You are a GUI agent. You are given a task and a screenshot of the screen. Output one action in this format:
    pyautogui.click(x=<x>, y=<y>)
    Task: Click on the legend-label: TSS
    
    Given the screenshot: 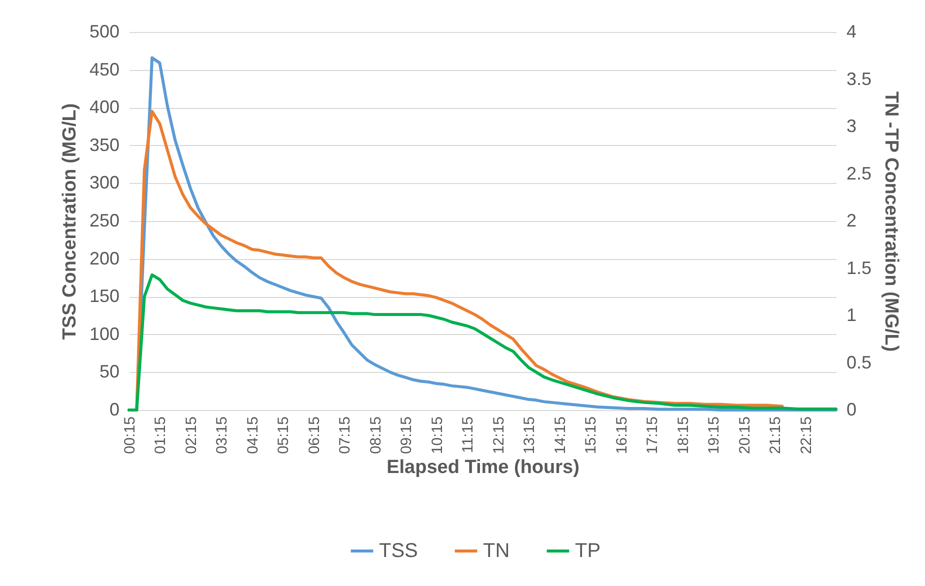 What is the action you would take?
    pyautogui.click(x=398, y=551)
    